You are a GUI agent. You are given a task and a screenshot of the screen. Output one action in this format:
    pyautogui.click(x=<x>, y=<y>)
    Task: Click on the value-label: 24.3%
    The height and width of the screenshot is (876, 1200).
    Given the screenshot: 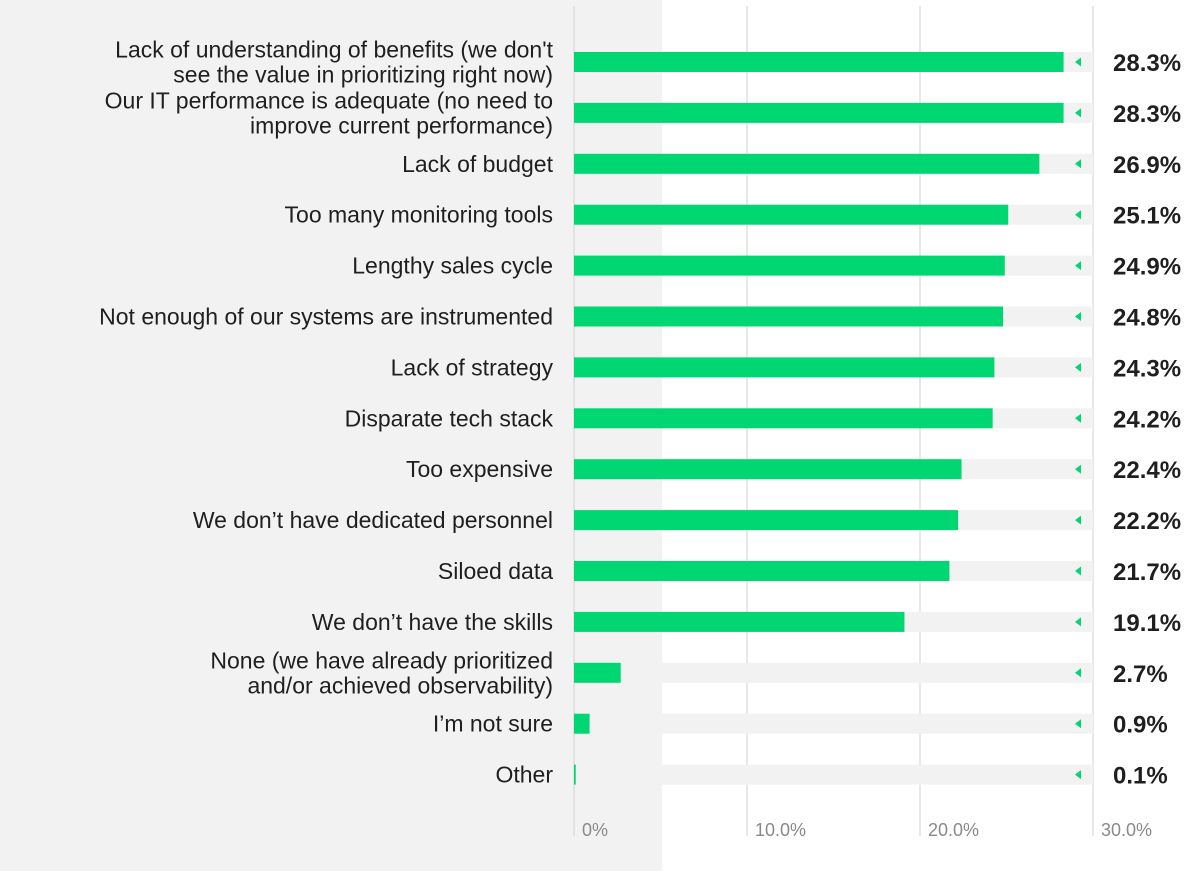 What is the action you would take?
    pyautogui.click(x=1147, y=368)
    